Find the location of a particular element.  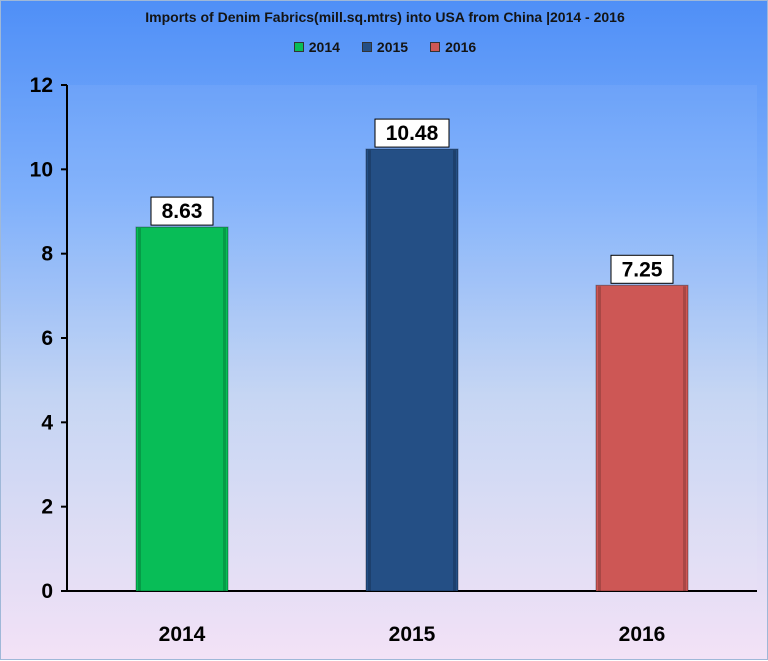

y-tick-label: 8 is located at coordinates (47, 254).